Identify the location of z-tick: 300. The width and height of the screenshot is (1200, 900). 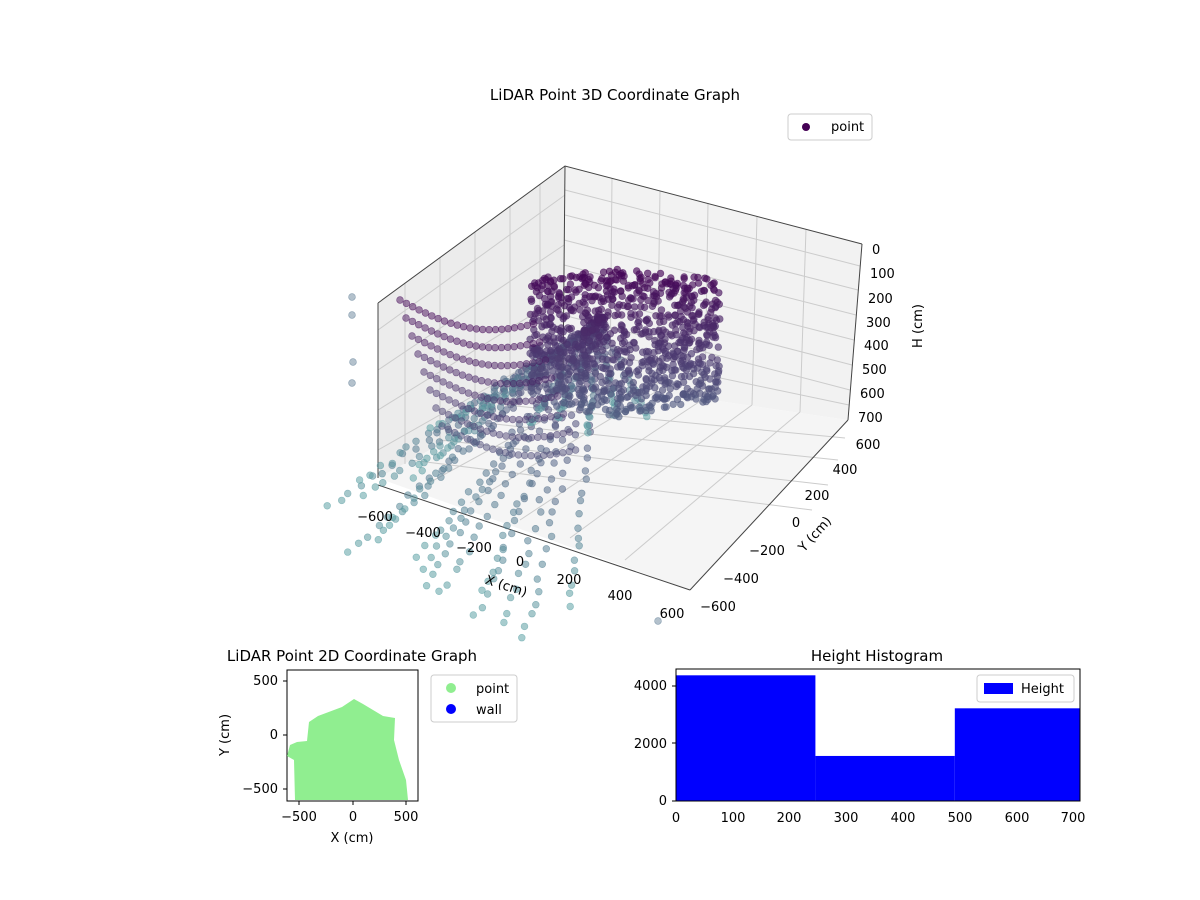
(878, 323).